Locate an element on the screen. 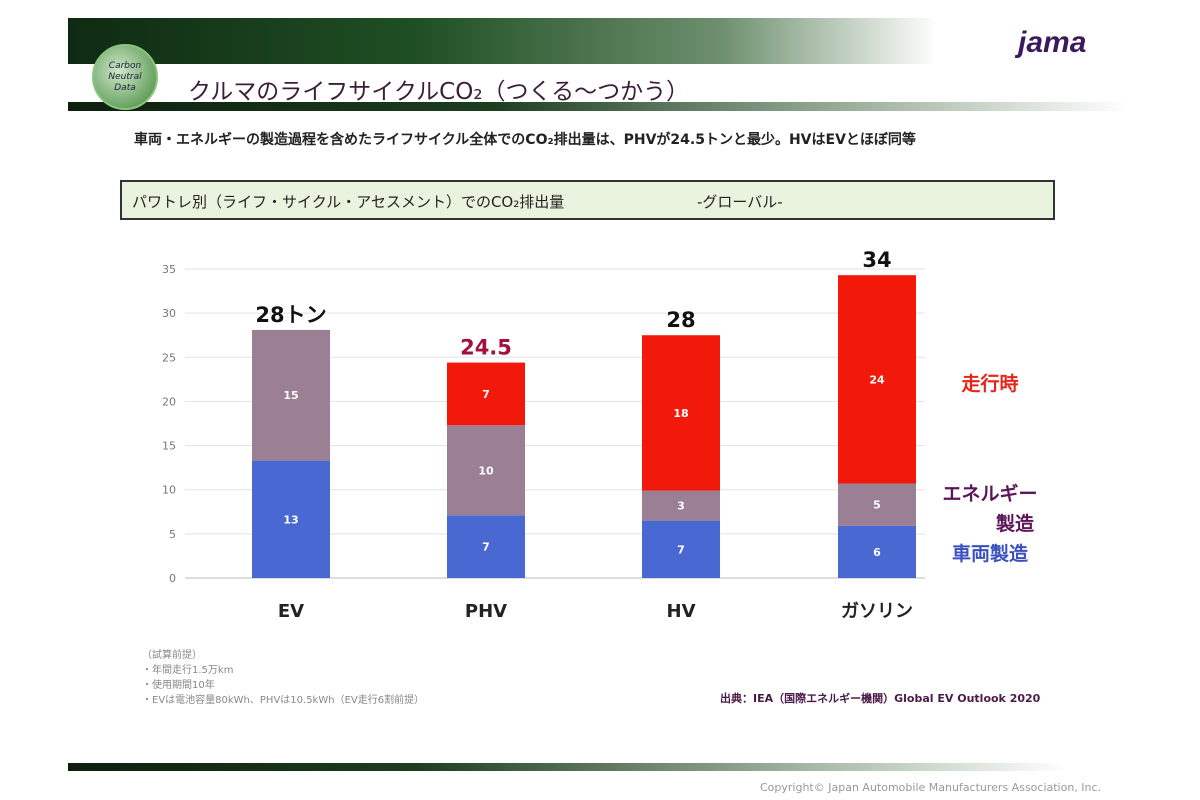  y-tick-label: 30 is located at coordinates (169, 313).